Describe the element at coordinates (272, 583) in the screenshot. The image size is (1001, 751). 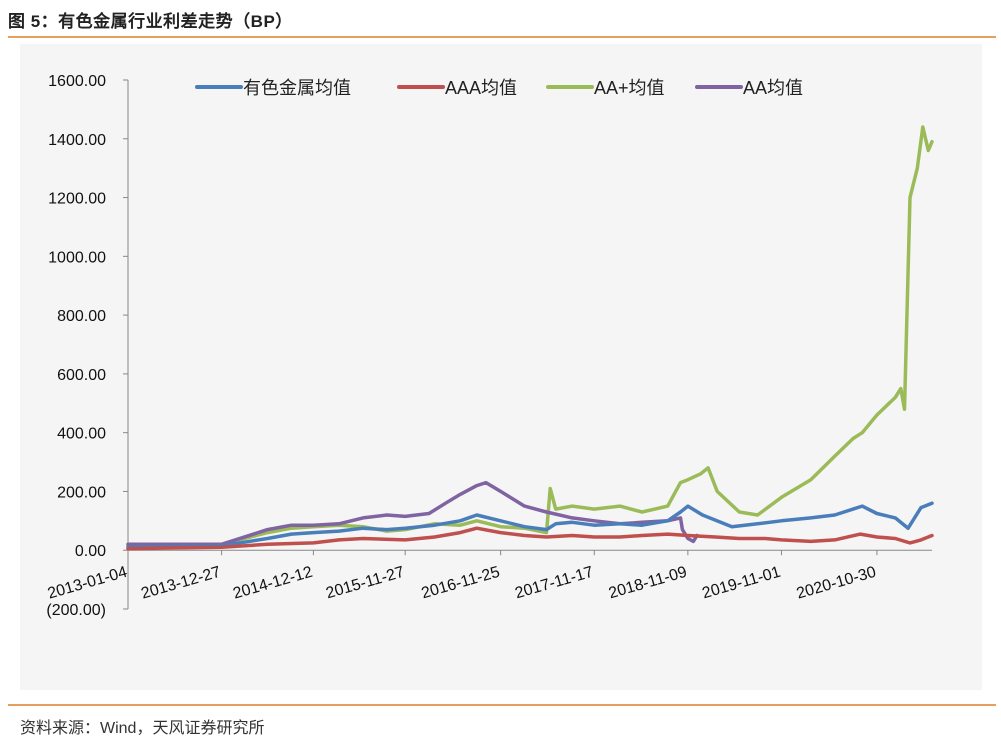
I see `x-tick-label: 2014-12-12` at that location.